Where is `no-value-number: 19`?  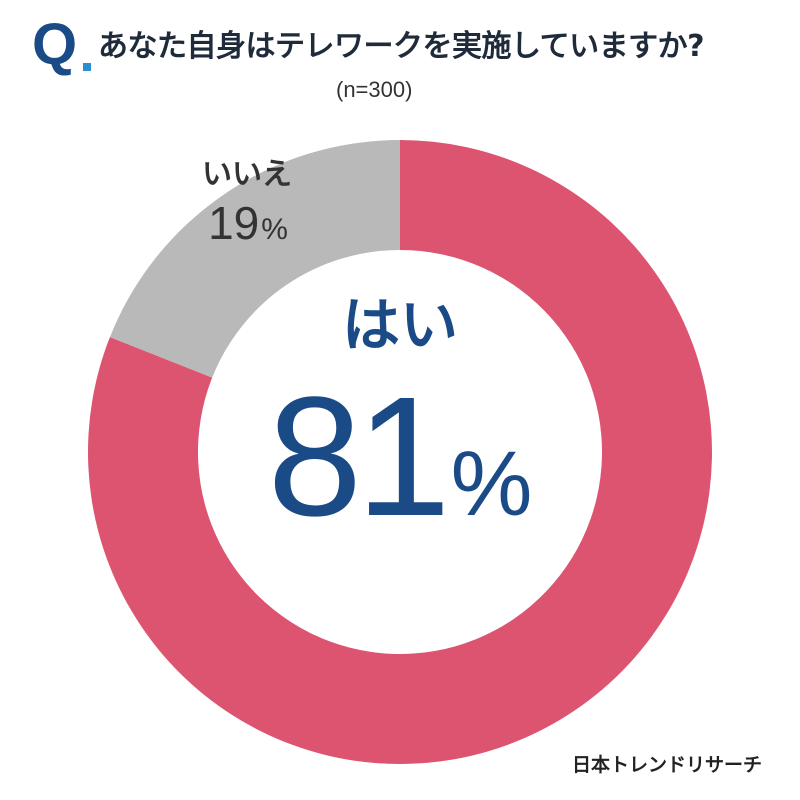 no-value-number: 19 is located at coordinates (234, 223).